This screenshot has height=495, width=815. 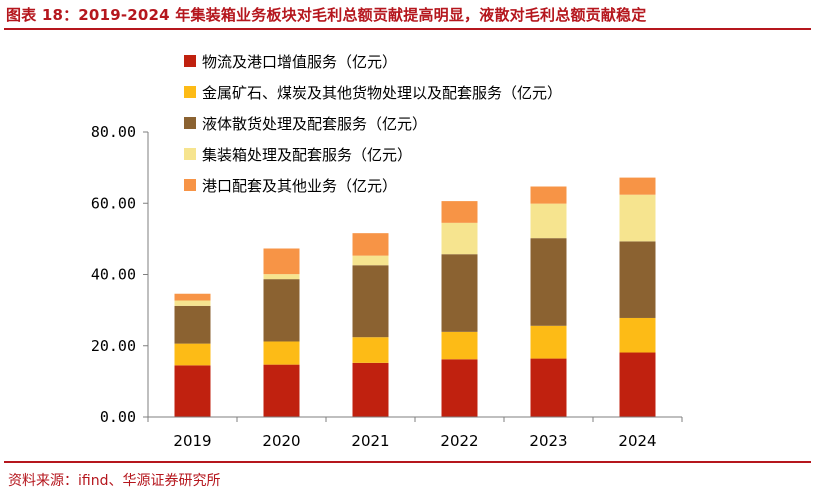 I want to click on x-tick-label-2020: 2020, so click(x=281, y=441).